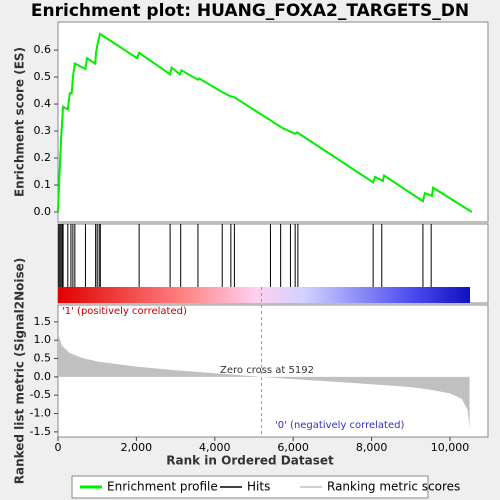 The image size is (500, 500). Describe the element at coordinates (43, 103) in the screenshot. I see `y-tick-label: 0.4` at that location.